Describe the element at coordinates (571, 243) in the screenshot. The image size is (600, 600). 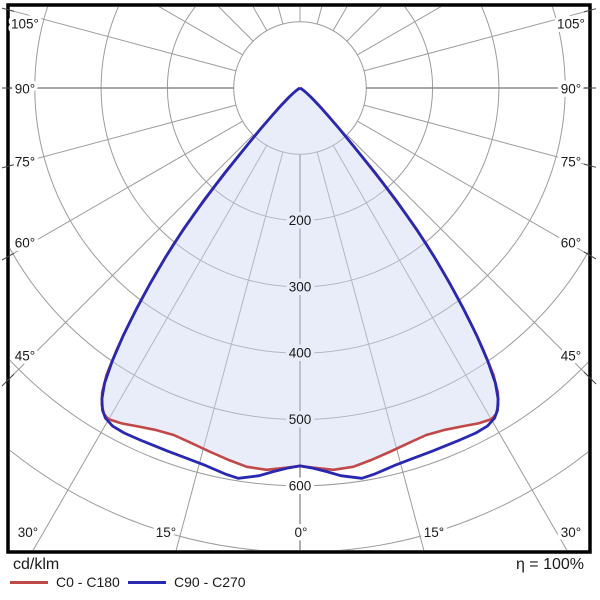
I see `angle-label-right: 60°` at that location.